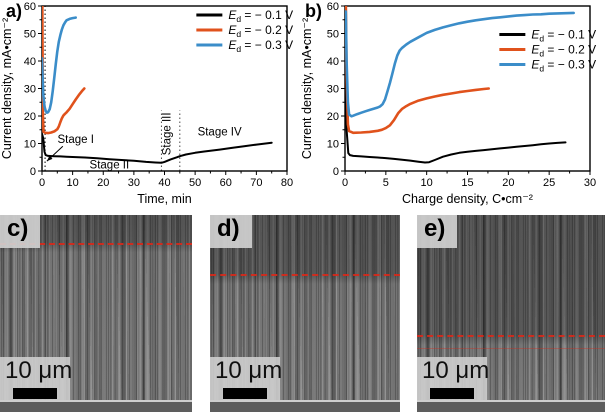 The width and height of the screenshot is (605, 412). What do you see at coordinates (437, 232) in the screenshot?
I see `panel-e-letter: e)` at bounding box center [437, 232].